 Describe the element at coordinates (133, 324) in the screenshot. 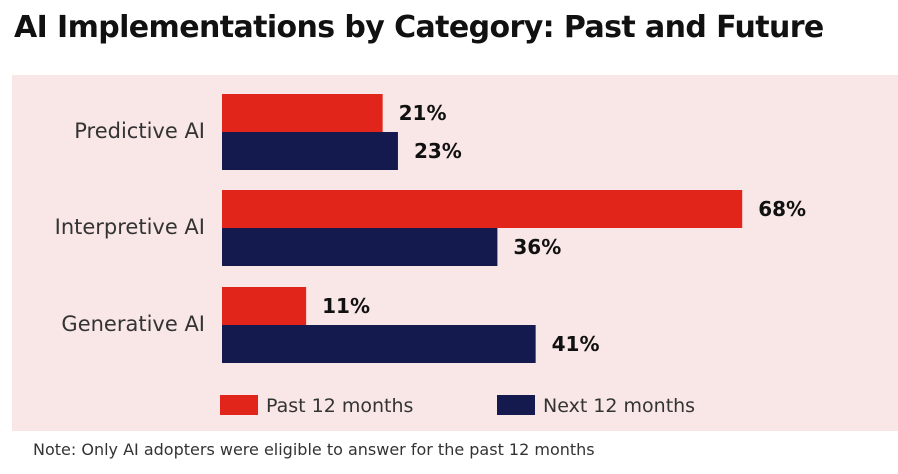

I see `category-label-generative-ai: Generative AI` at that location.